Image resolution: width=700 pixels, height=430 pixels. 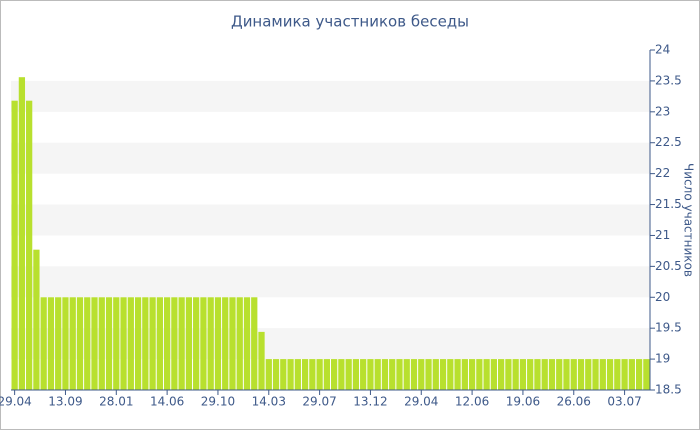 I want to click on x-tick-label: 13.12, so click(x=370, y=402).